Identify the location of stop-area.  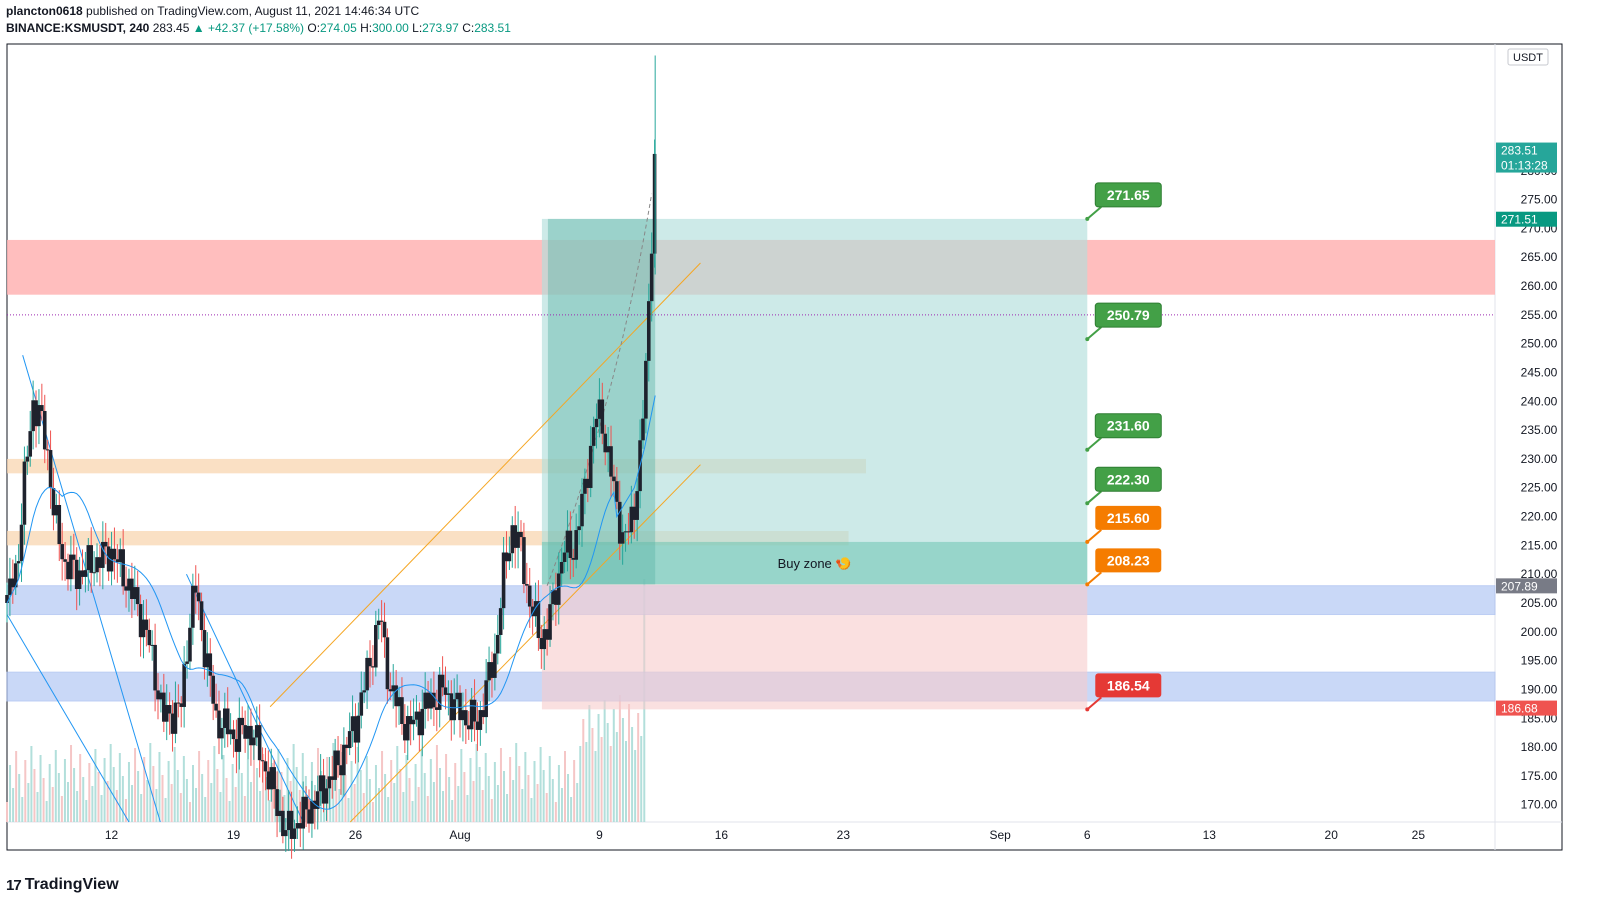
(814, 647).